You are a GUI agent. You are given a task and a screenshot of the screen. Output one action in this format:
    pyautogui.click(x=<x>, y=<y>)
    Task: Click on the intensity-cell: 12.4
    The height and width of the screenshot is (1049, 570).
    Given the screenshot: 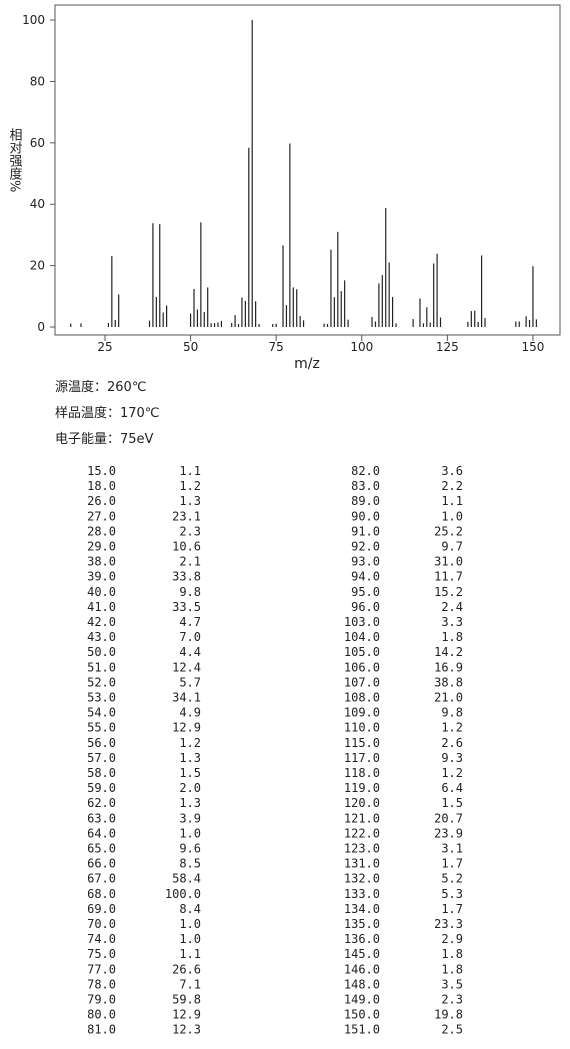 What is the action you would take?
    pyautogui.click(x=186, y=667)
    